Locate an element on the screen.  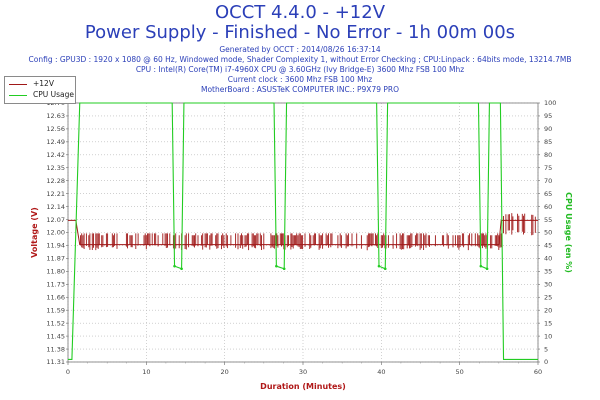
y-tick-label-right: 10 is located at coordinates (548, 336).